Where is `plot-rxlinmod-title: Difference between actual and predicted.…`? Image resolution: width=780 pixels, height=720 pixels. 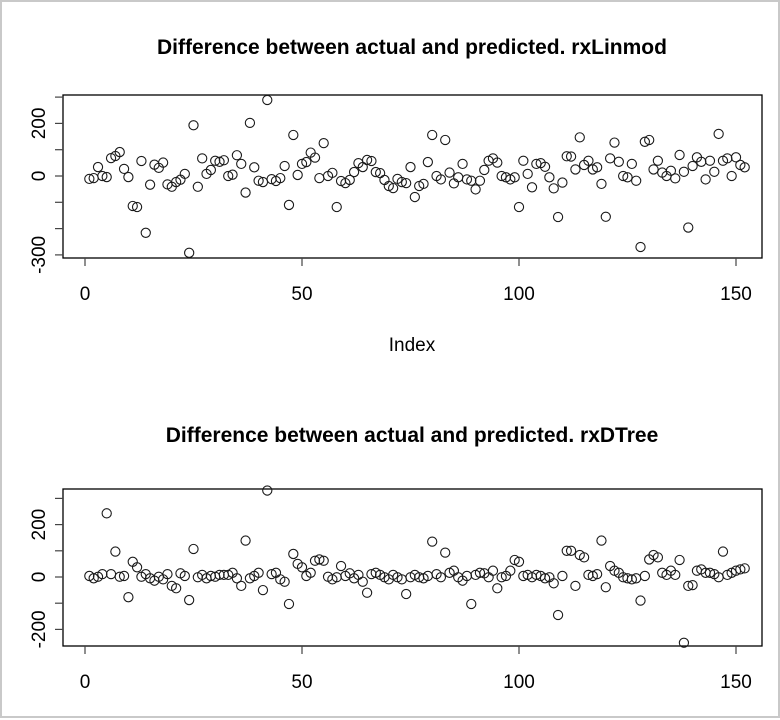 plot-rxlinmod-title: Difference between actual and predicted.… is located at coordinates (412, 47).